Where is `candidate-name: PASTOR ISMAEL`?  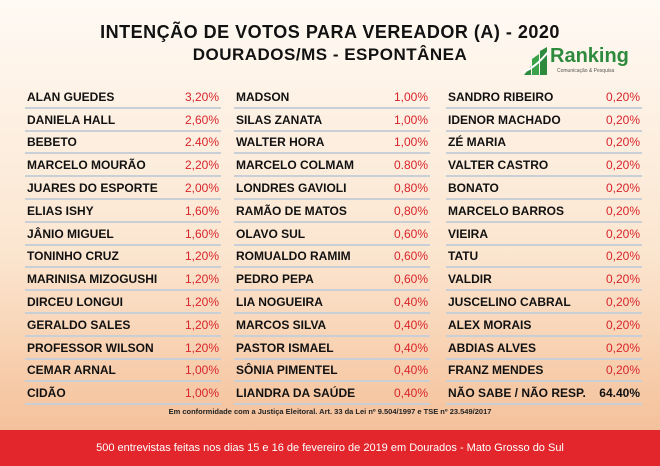
candidate-name: PASTOR ISMAEL is located at coordinates (285, 347).